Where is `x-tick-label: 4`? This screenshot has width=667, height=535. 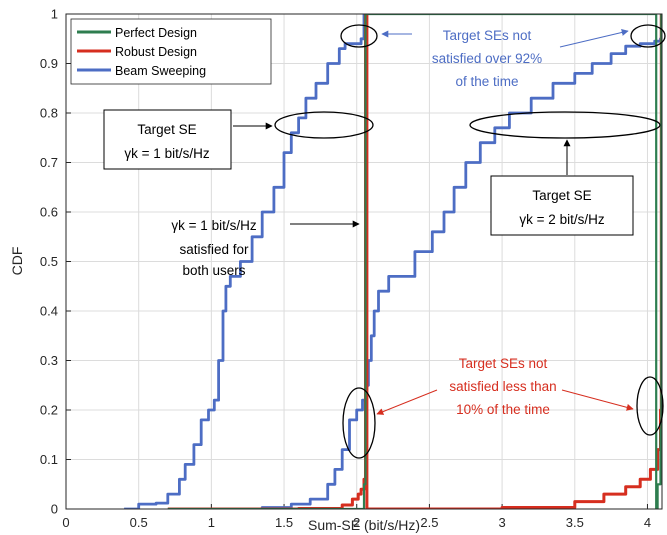
x-tick-label: 4 is located at coordinates (647, 522).